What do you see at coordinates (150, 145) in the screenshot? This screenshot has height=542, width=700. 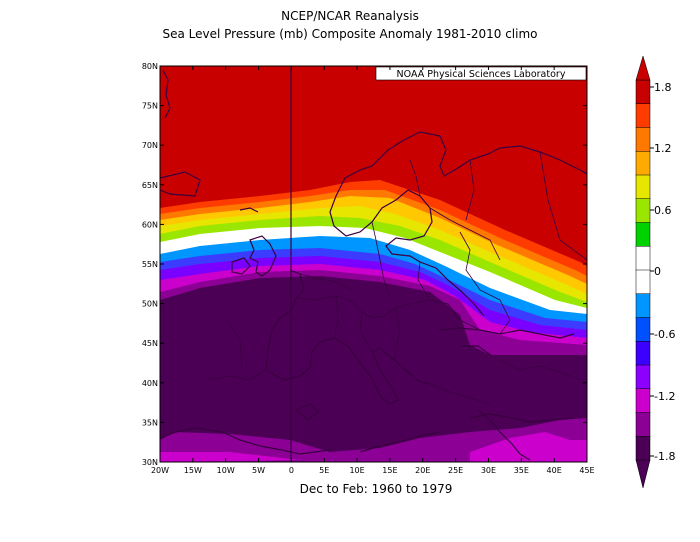 I see `lat-label-70N: 70N` at bounding box center [150, 145].